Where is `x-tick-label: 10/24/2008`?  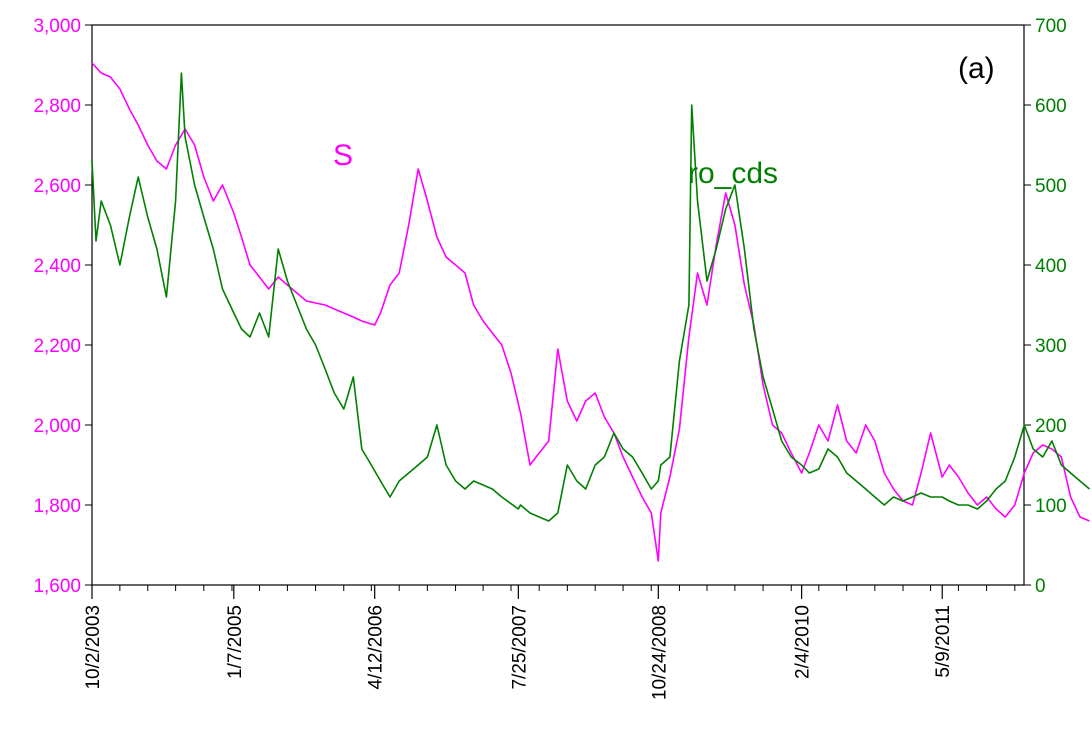
x-tick-label: 10/24/2008 is located at coordinates (659, 652).